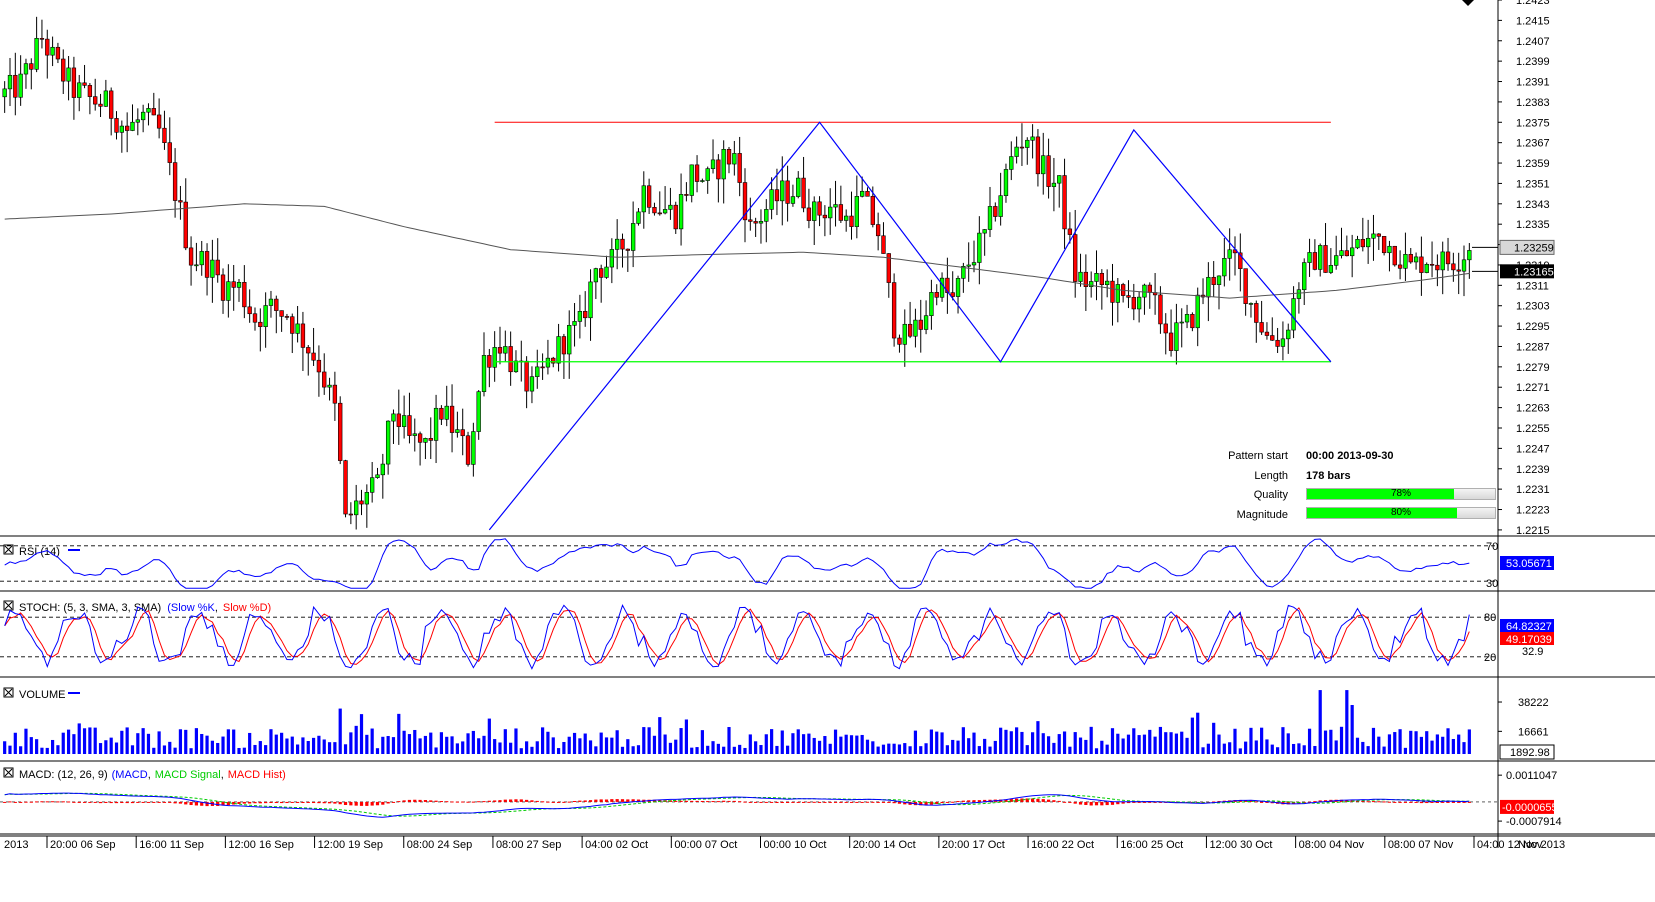 The width and height of the screenshot is (1655, 902). What do you see at coordinates (1270, 495) in the screenshot?
I see `quality-label: Quality` at bounding box center [1270, 495].